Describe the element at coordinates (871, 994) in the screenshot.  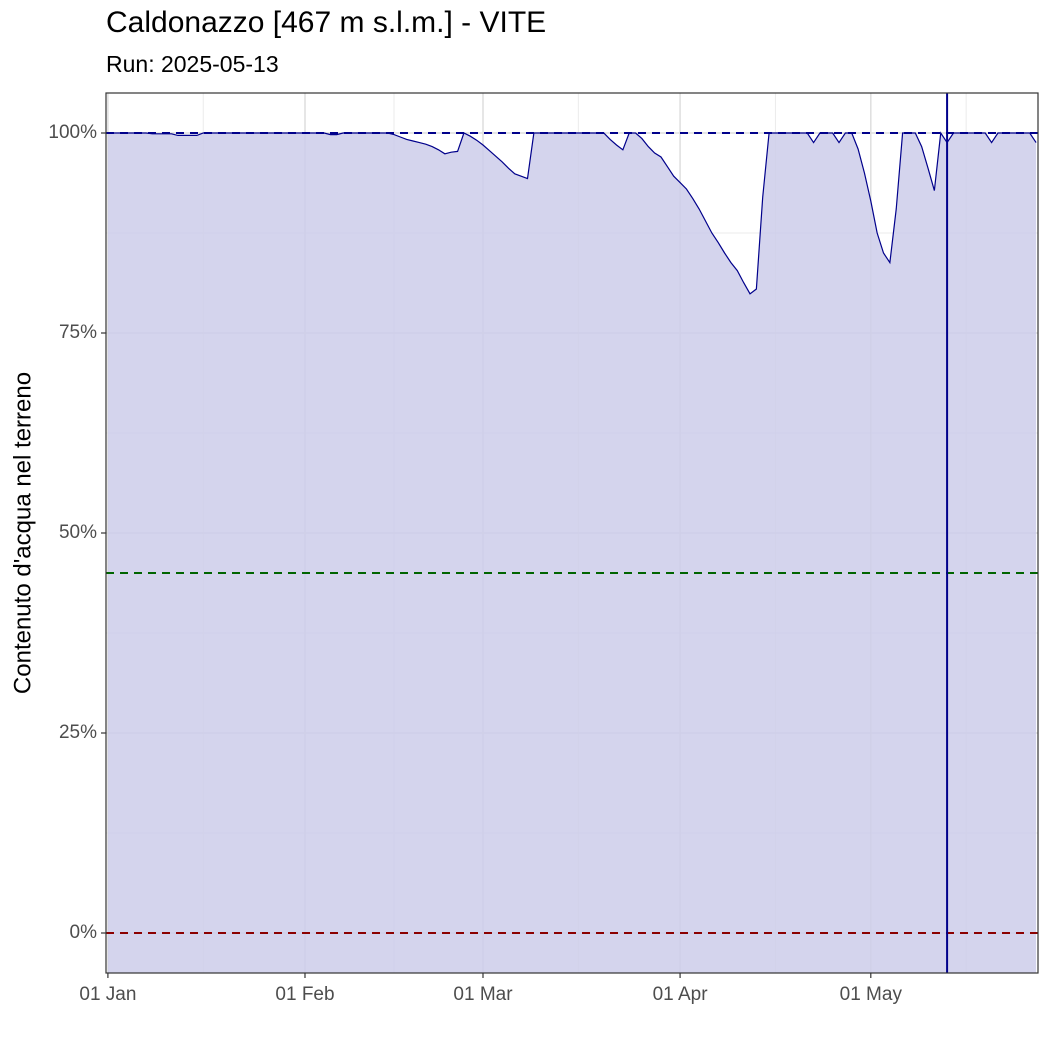
I see `x-tick-label: 01 May` at that location.